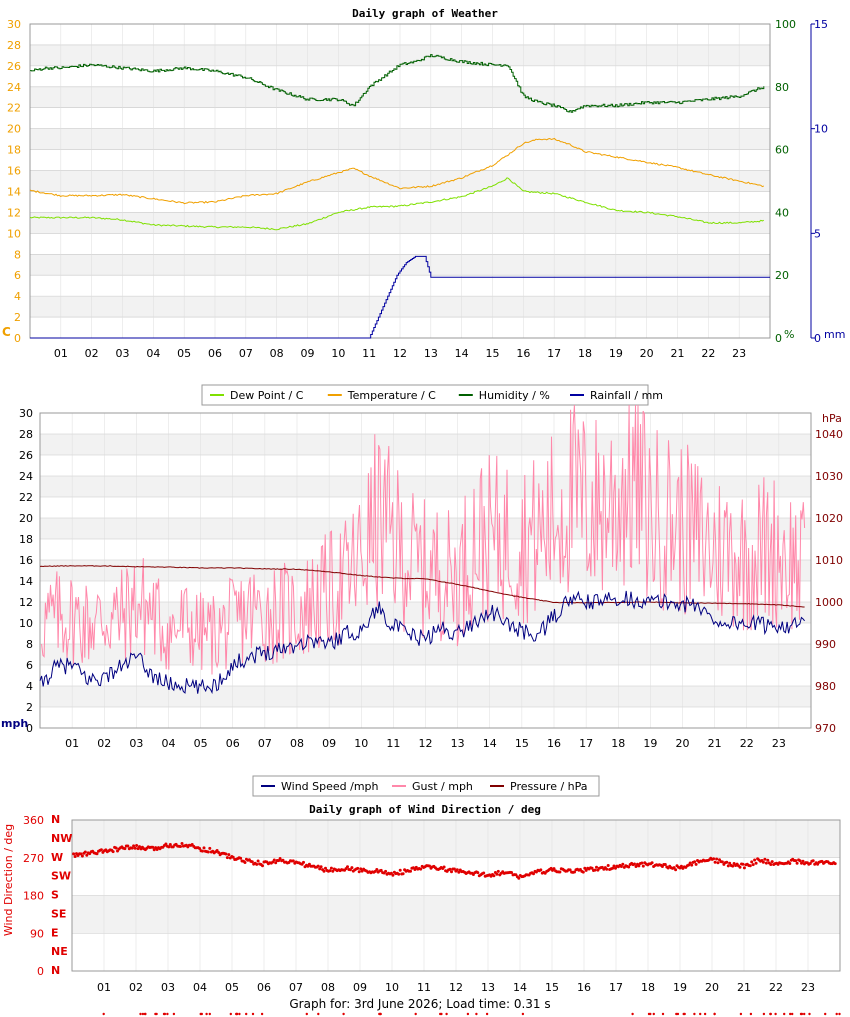 The width and height of the screenshot is (850, 1017). I want to click on weather-x-tick: 21, so click(678, 353).